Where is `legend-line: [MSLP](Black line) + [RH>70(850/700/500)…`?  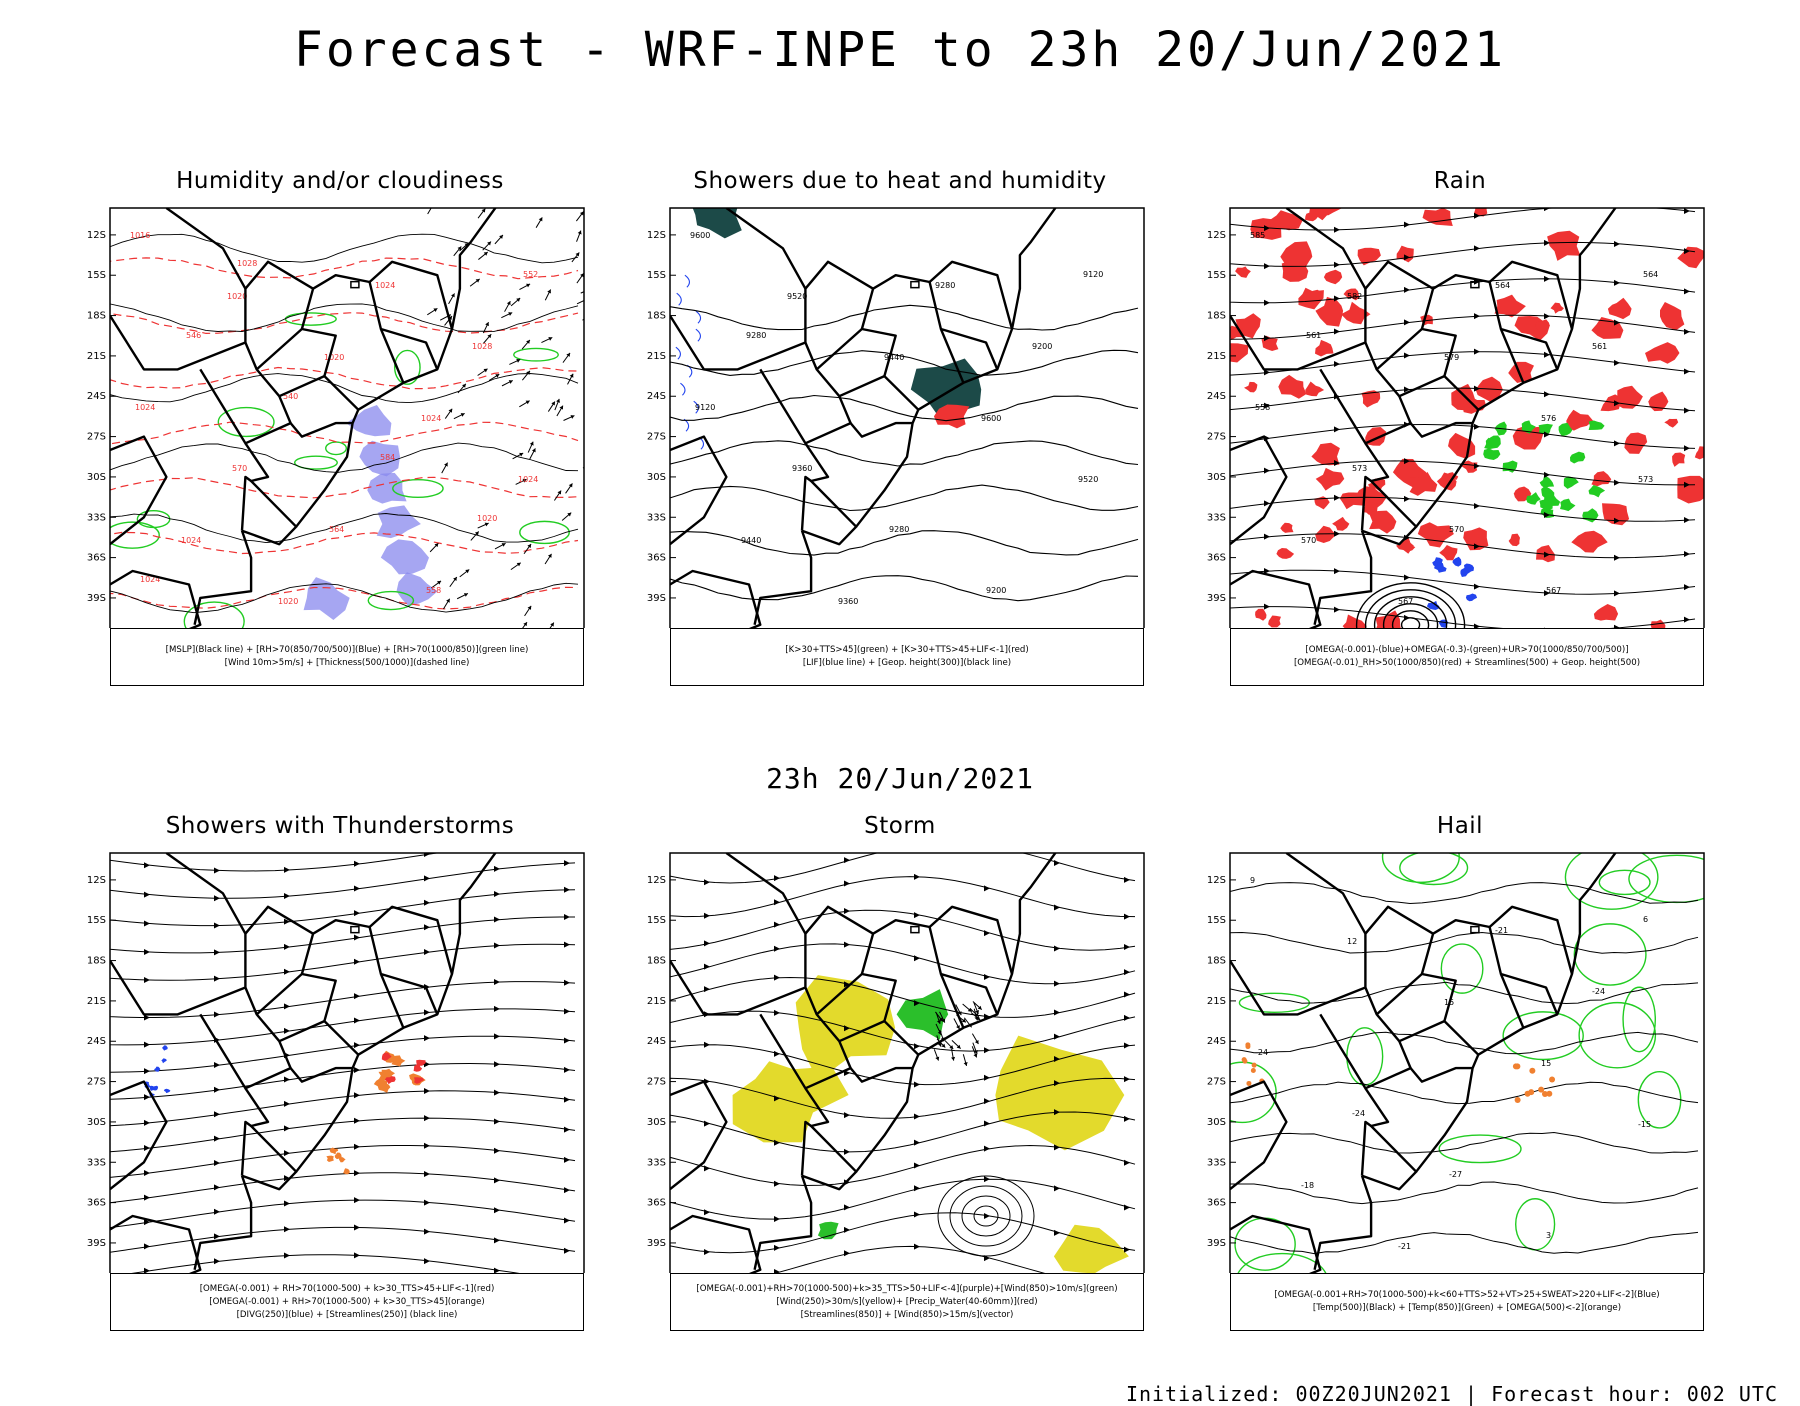
legend-line: [MSLP](Black line) + [RH>70(850/700/500)… is located at coordinates (347, 650).